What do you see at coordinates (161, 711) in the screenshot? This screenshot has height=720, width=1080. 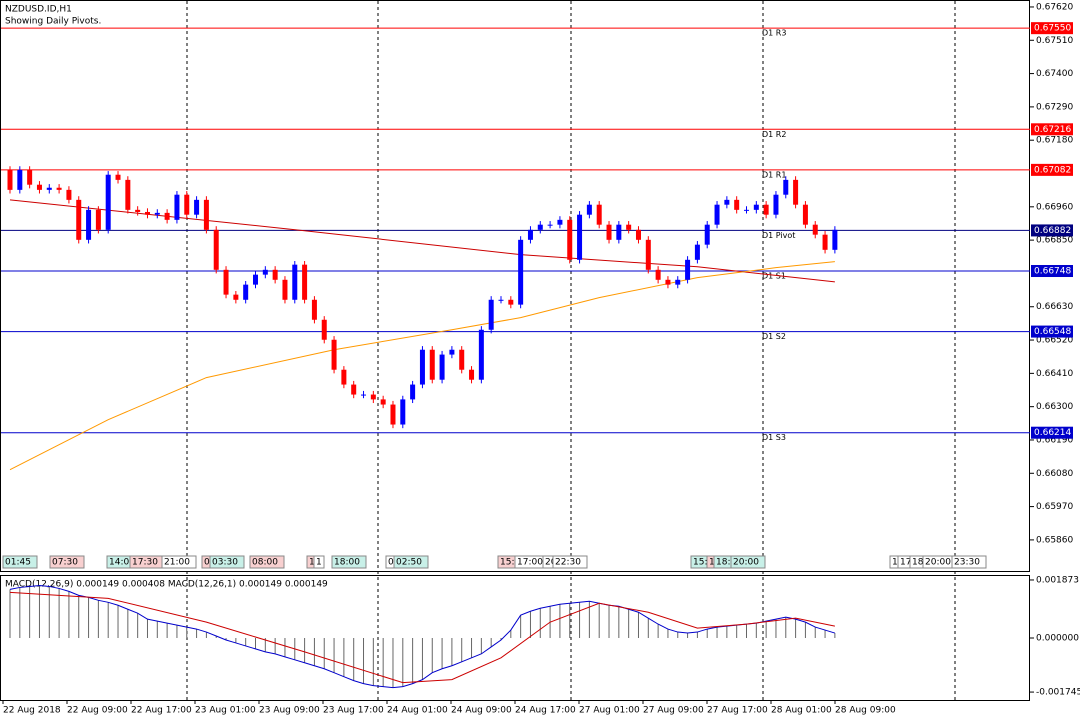 I see `x-tick-label: 22 Aug 17:00` at bounding box center [161, 711].